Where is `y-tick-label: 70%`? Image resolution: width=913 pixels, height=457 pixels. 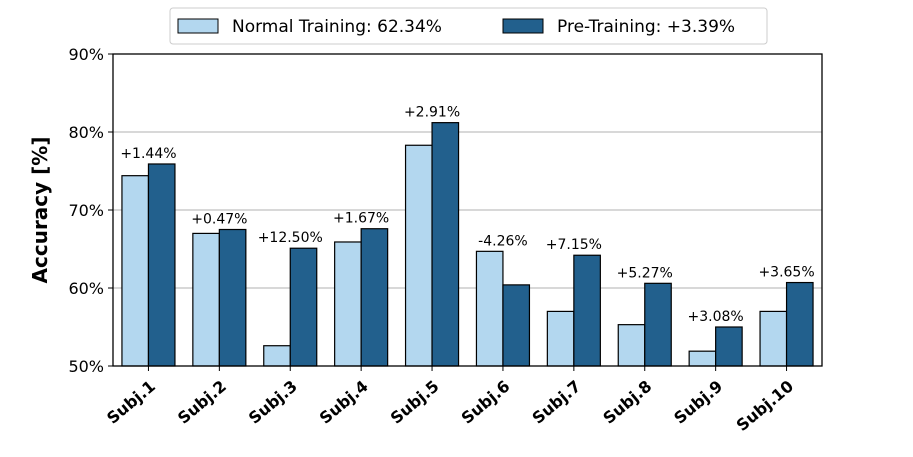
y-tick-label: 70% is located at coordinates (86, 210).